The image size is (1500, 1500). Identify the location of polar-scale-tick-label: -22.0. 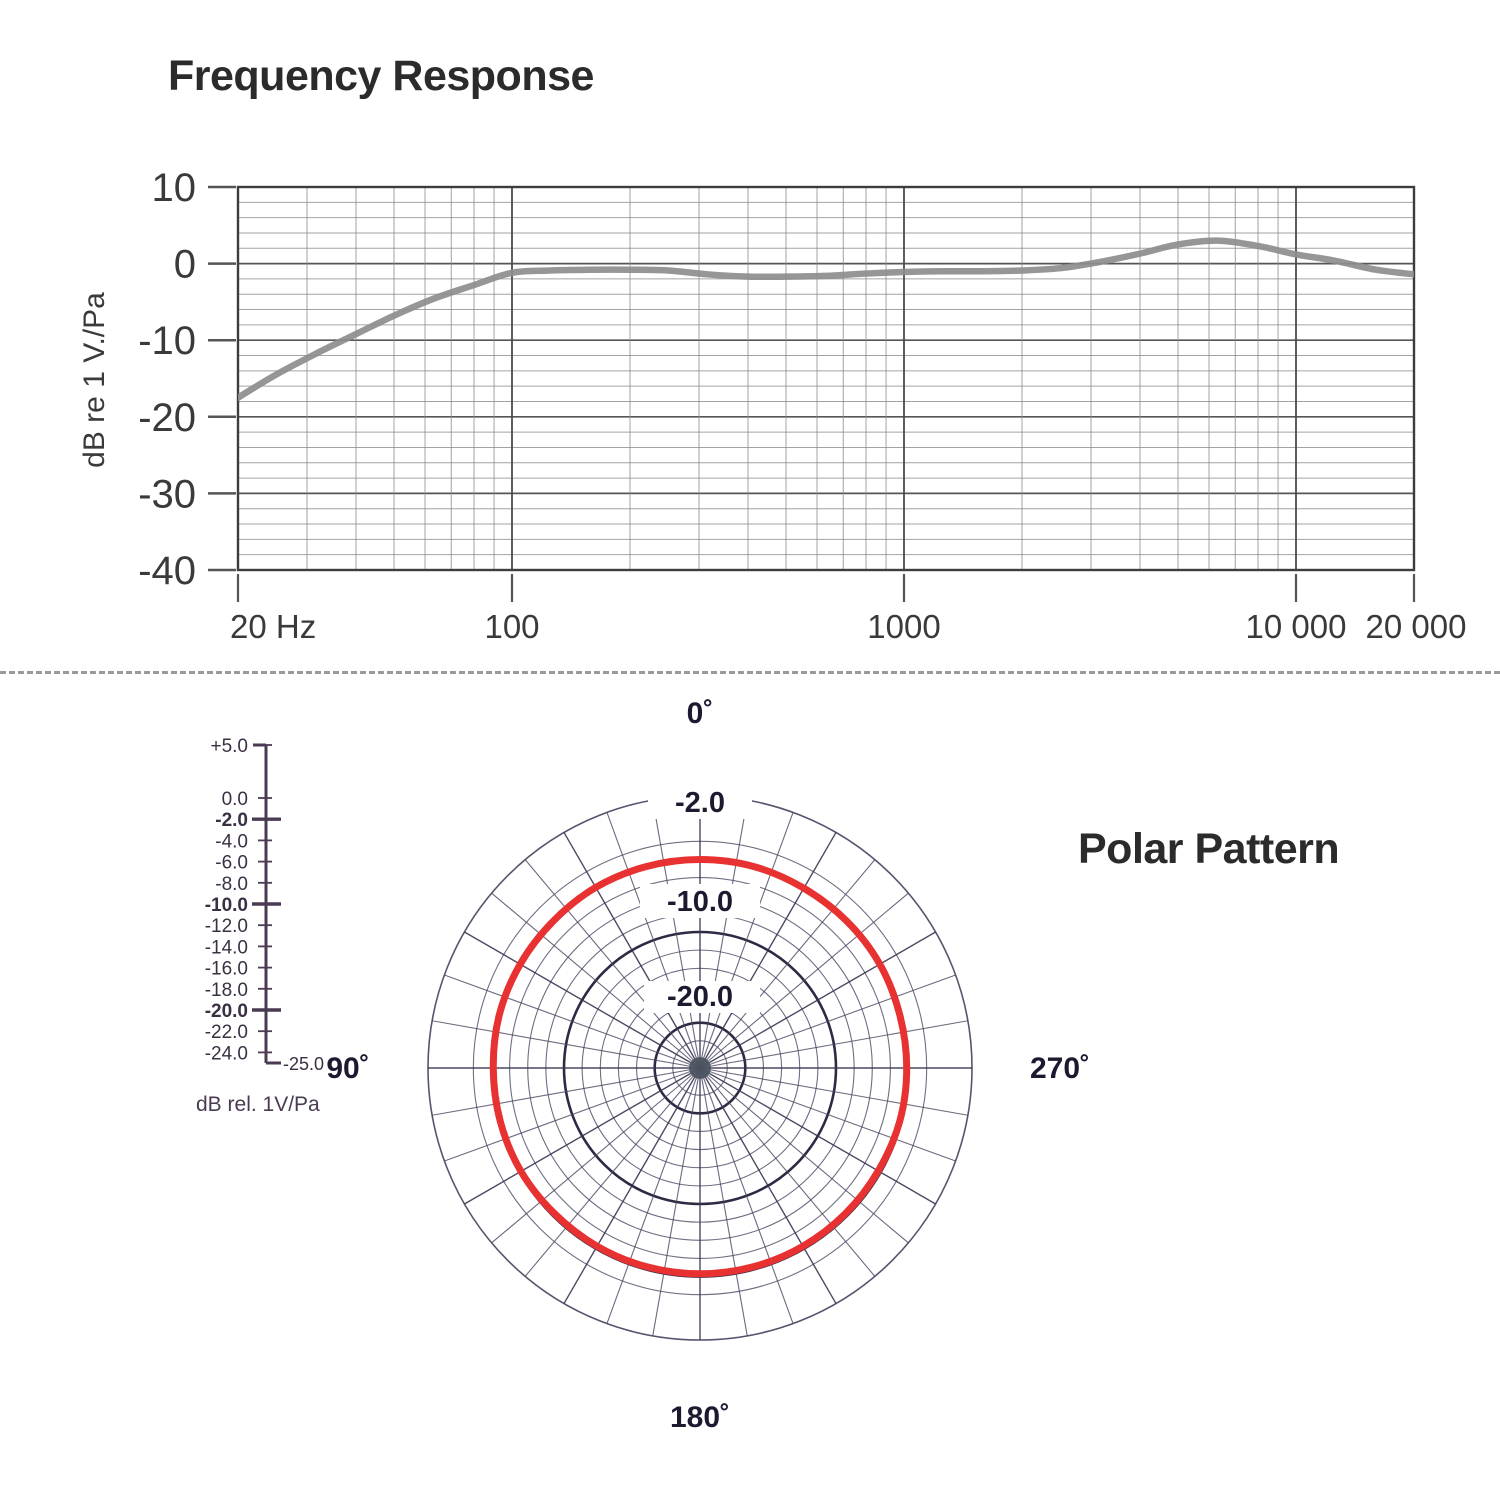
(226, 1032).